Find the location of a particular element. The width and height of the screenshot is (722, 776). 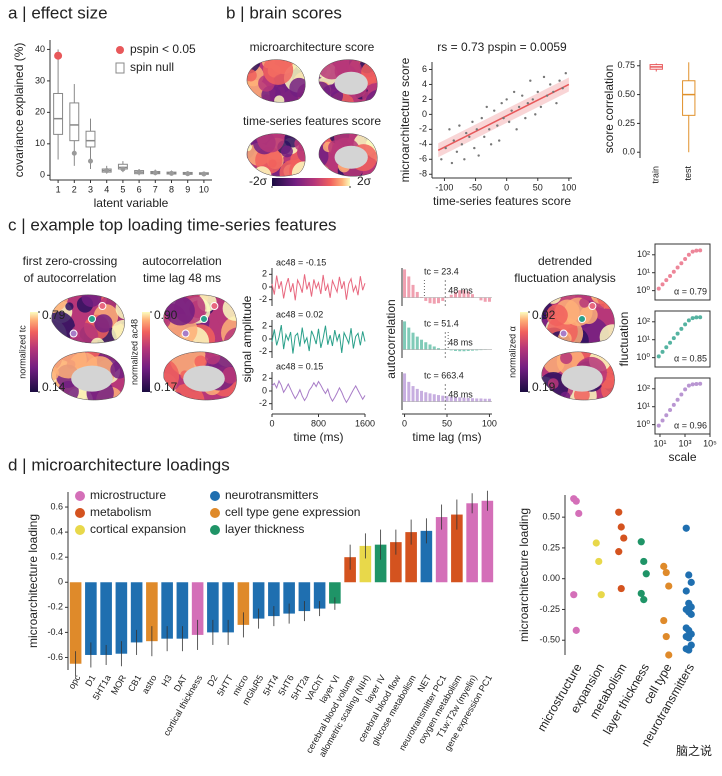

marker-label: 48 ms is located at coordinates (460, 394).